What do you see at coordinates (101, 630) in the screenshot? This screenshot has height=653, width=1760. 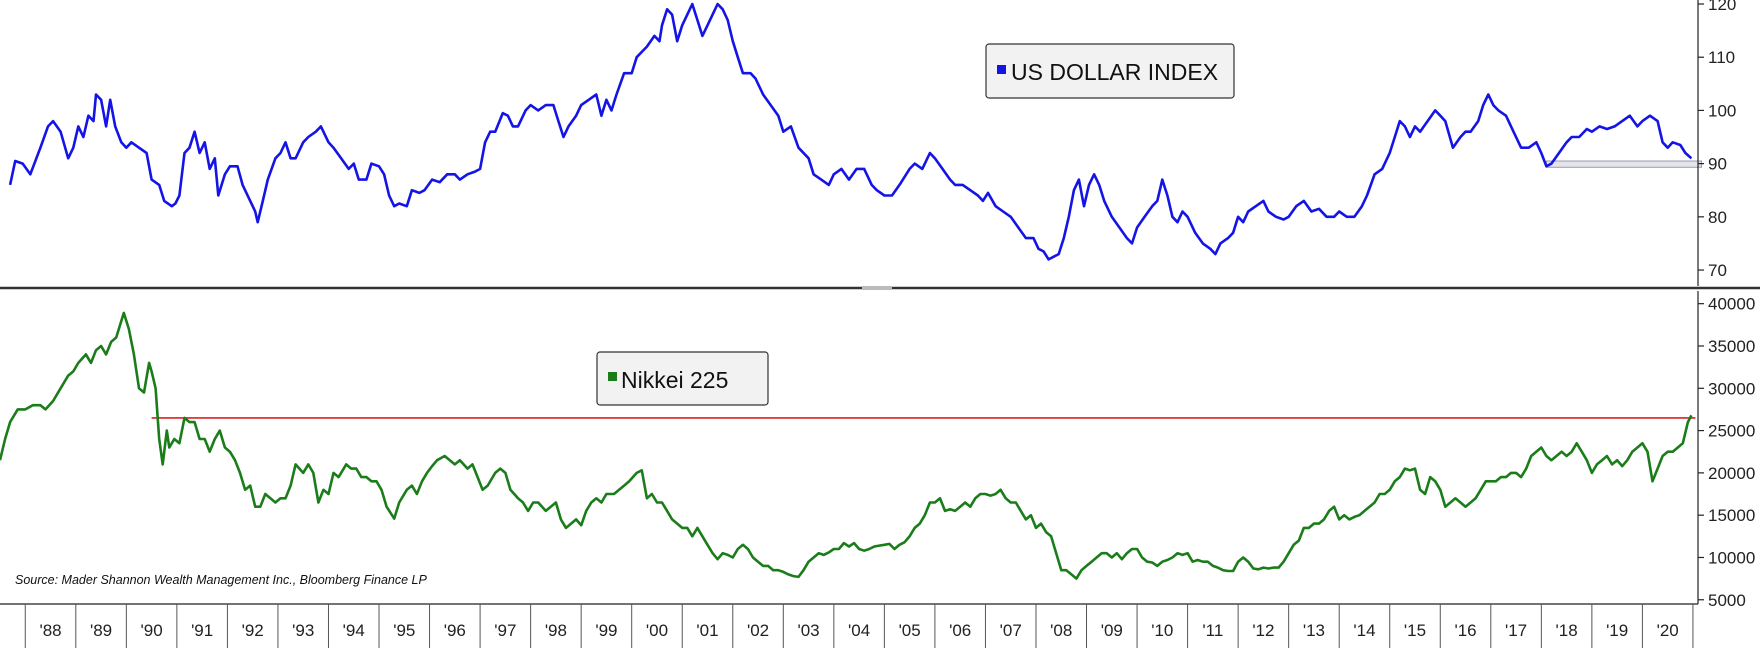 I see `x-axis-year-label: '89` at bounding box center [101, 630].